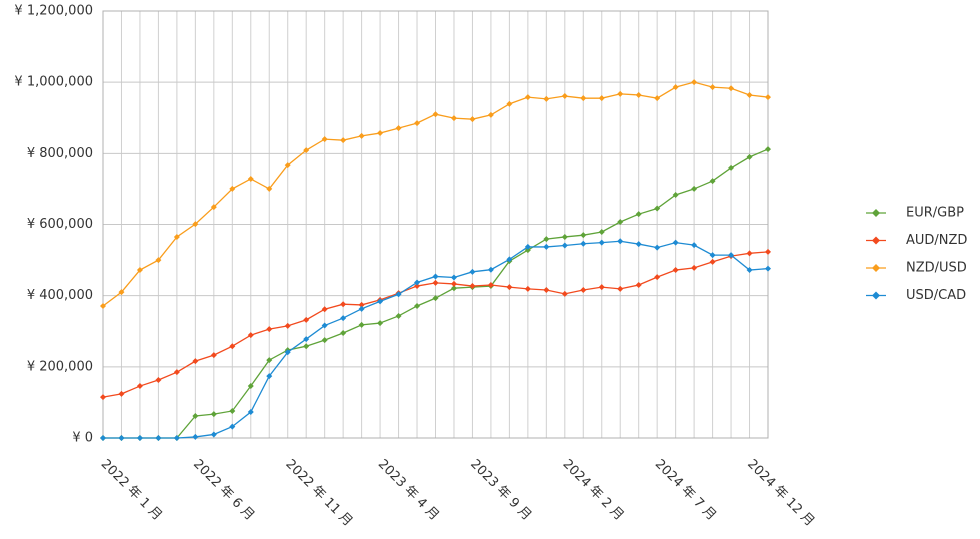 This screenshot has width=980, height=539. Describe the element at coordinates (60, 153) in the screenshot. I see `y-tick-label: ¥ 800,000` at that location.